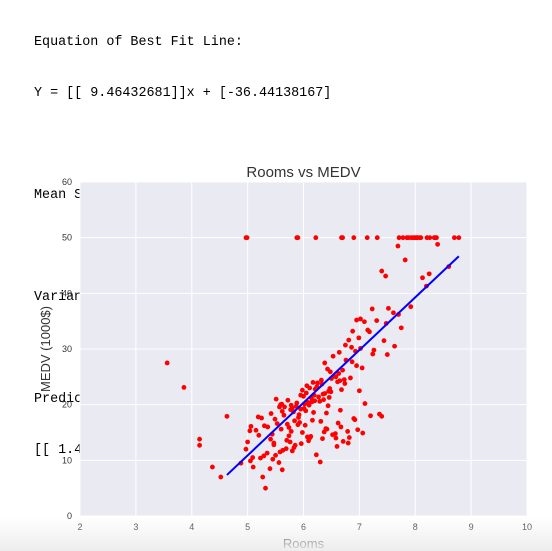 This screenshot has height=551, width=552. What do you see at coordinates (67, 238) in the screenshot?
I see `y-tick-label: 50` at bounding box center [67, 238].